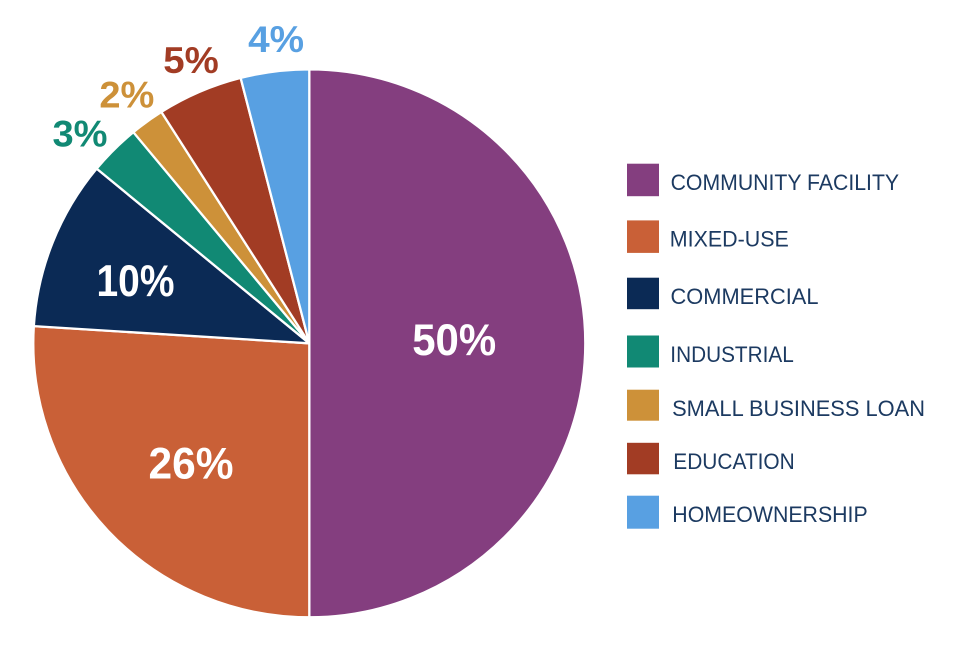 Image resolution: width=960 pixels, height=669 pixels. Describe the element at coordinates (80, 134) in the screenshot. I see `svg-text: 3%` at that location.